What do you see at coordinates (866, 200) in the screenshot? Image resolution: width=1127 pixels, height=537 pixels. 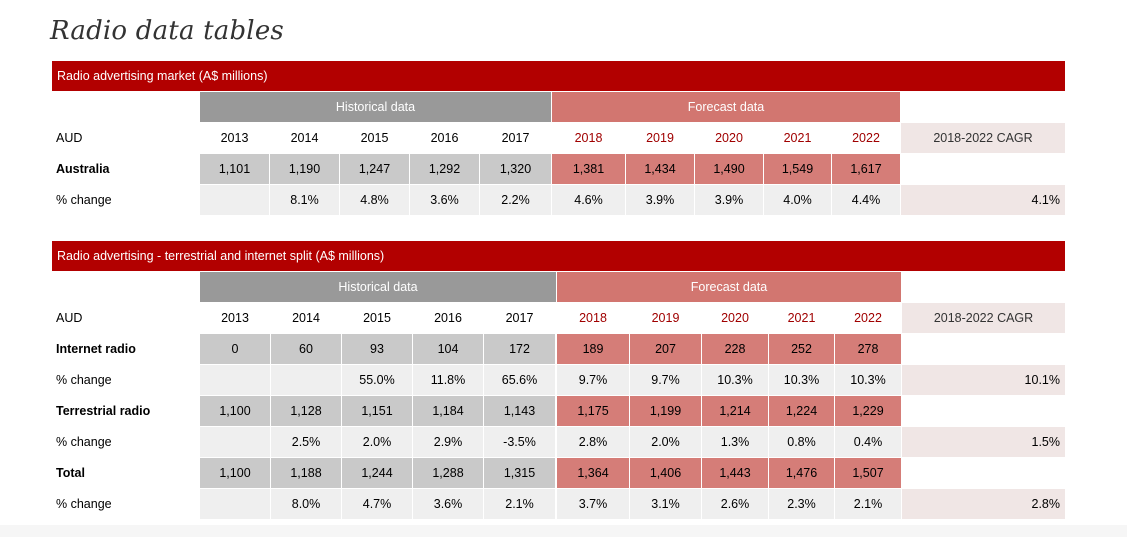 I see `table-cell: 4.4%` at bounding box center [866, 200].